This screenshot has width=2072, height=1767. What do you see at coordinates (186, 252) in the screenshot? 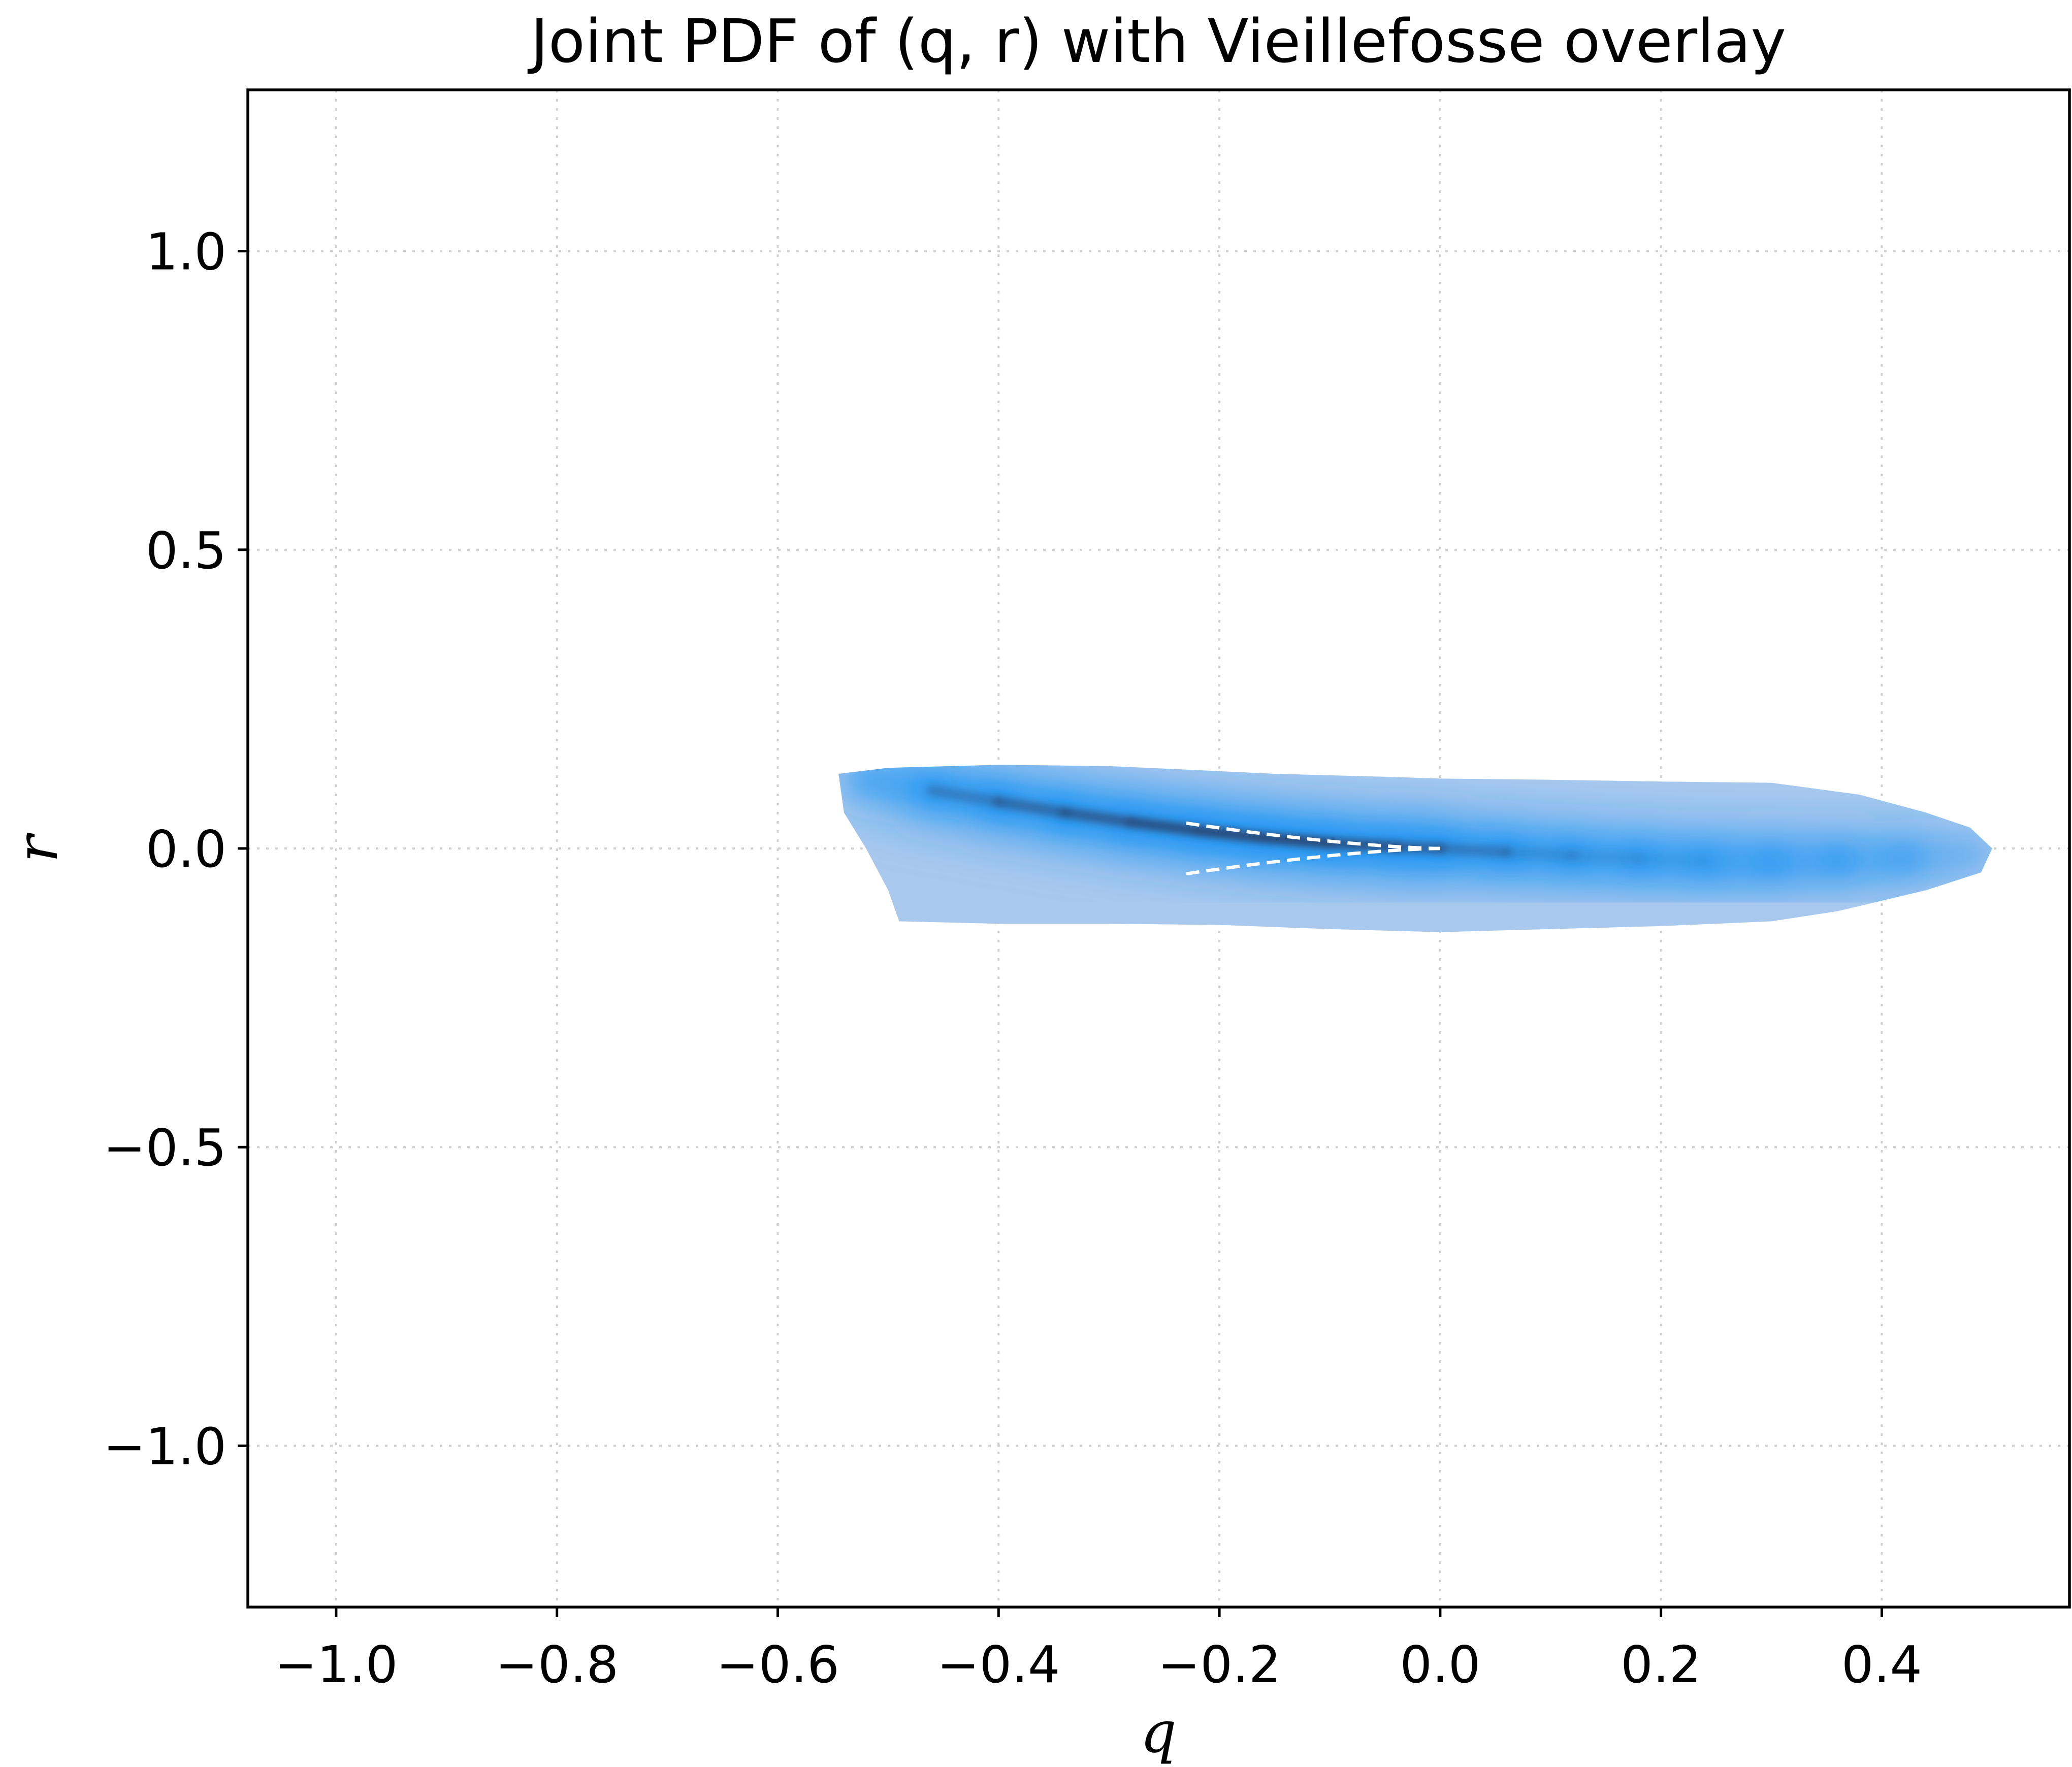
I see `y-tick-label: 1.0` at bounding box center [186, 252].